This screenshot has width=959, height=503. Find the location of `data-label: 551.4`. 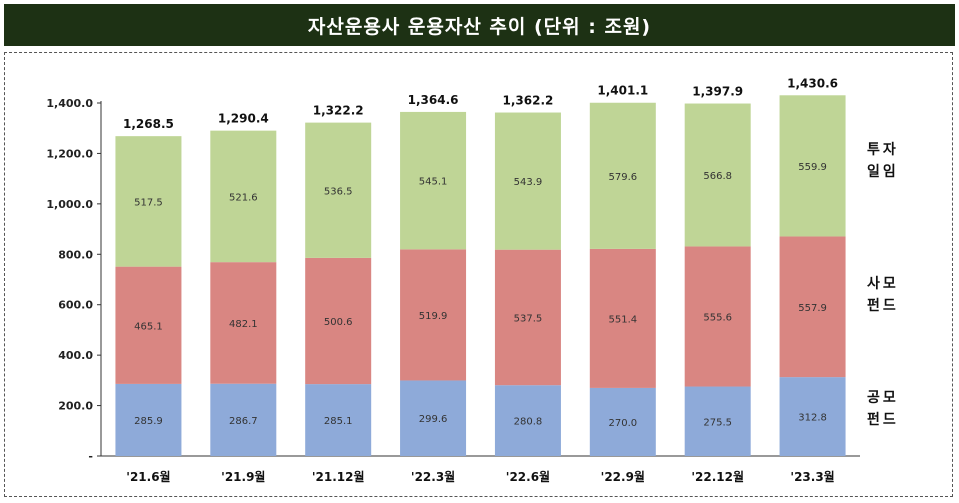

data-label: 551.4 is located at coordinates (622, 319).